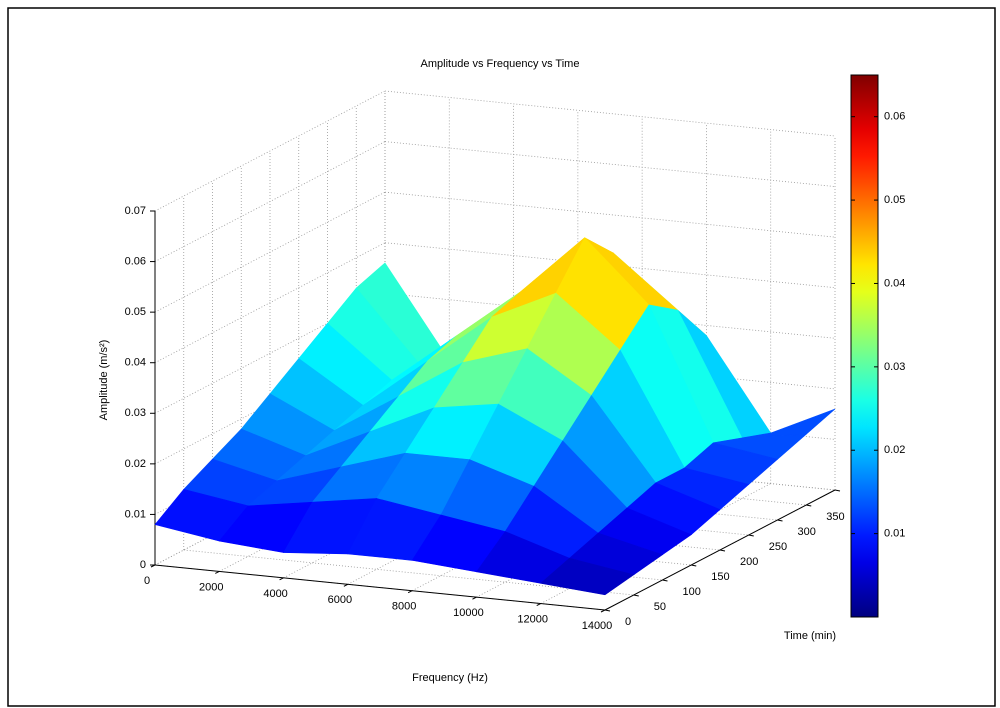  Describe the element at coordinates (147, 581) in the screenshot. I see `x-tick-label: 0` at that location.